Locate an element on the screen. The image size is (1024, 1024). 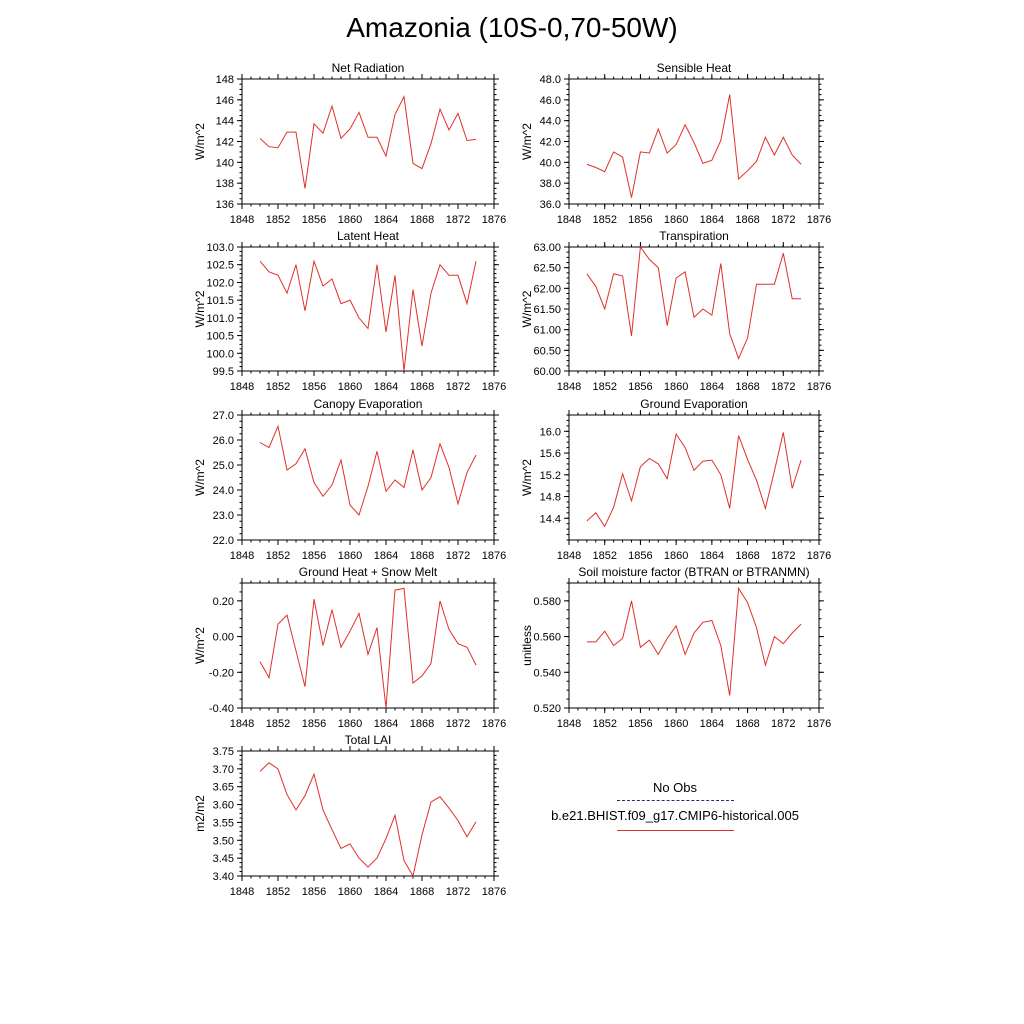
chart-title: Soil moisture factor (BTRAN or BTRANMN) is located at coordinates (693, 572).